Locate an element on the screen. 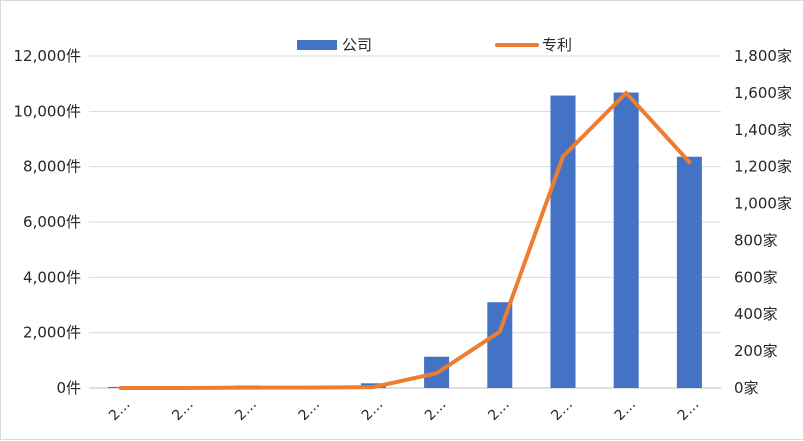  legend-label: 专利 is located at coordinates (557, 45).